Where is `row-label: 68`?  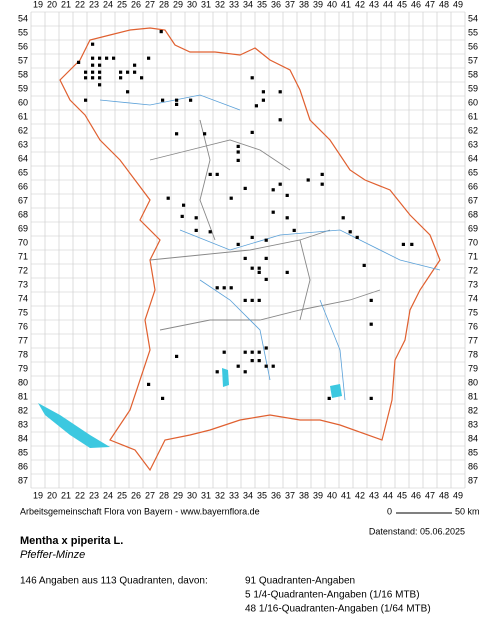 row-label: 68 is located at coordinates (473, 214).